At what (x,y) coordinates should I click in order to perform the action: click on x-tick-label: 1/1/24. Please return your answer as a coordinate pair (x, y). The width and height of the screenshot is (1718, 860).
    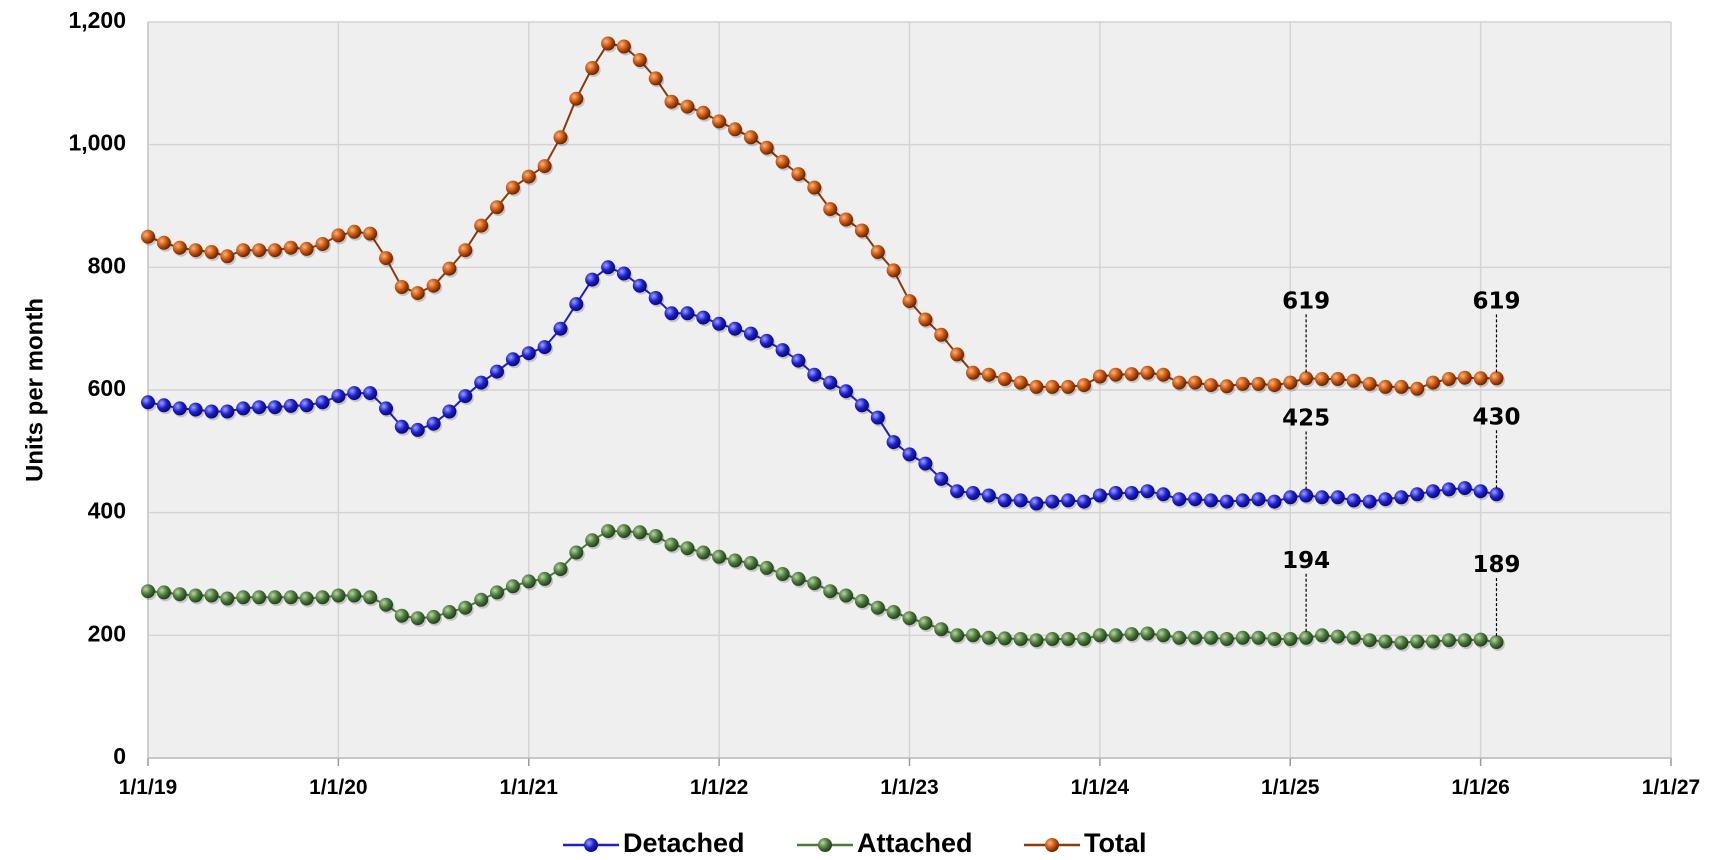
    Looking at the image, I should click on (1100, 787).